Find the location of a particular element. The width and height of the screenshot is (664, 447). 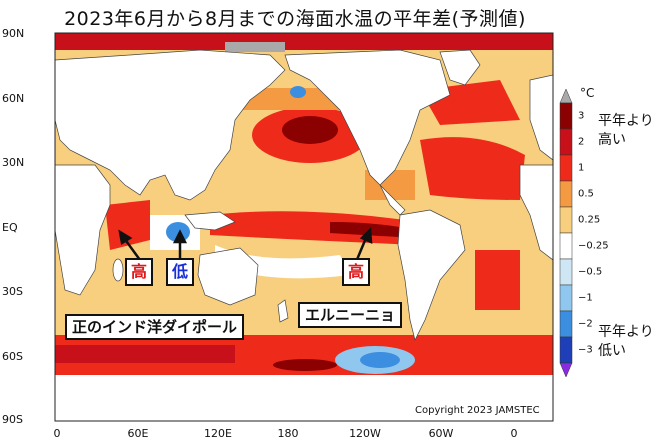

arrow-west-indian is located at coordinates (132, 249).